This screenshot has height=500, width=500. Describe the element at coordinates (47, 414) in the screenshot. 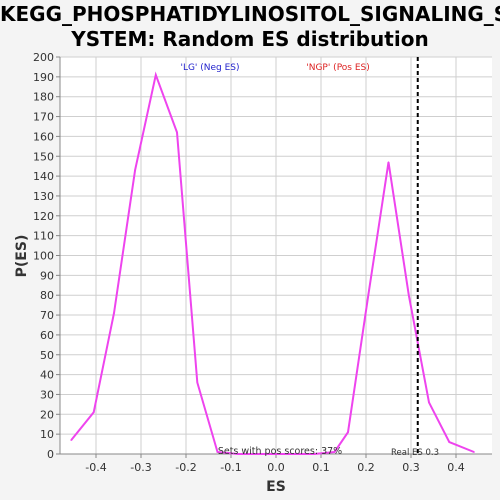

I see `y-tick-label: 20` at that location.